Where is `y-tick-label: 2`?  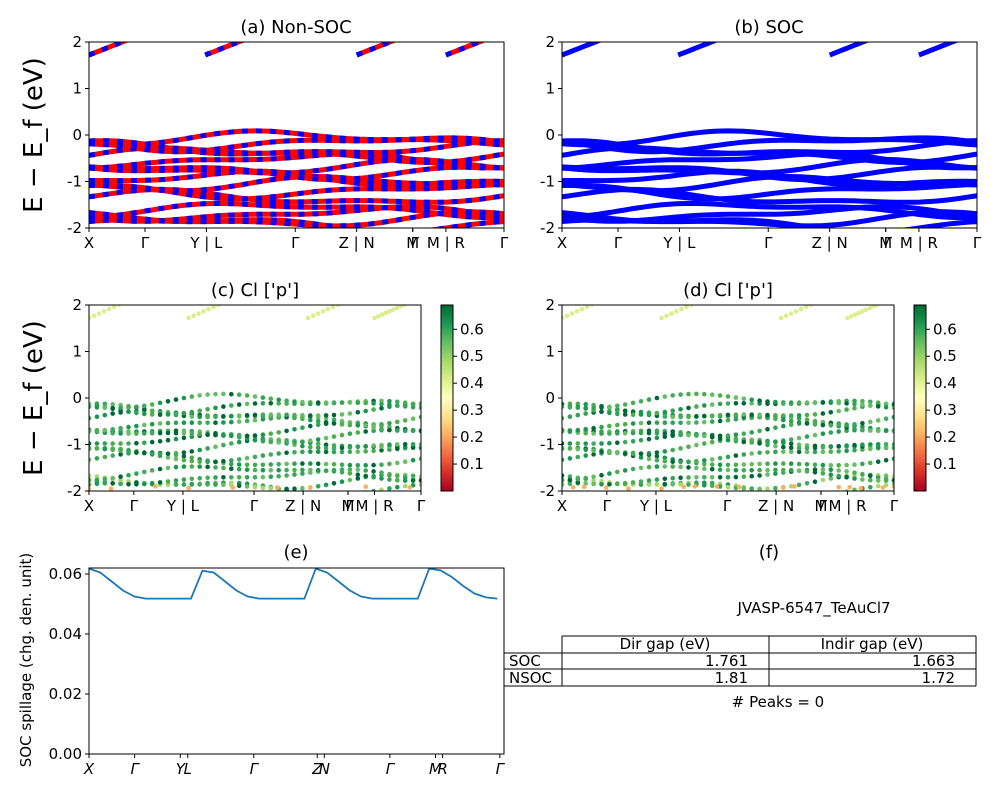
y-tick-label: 2 is located at coordinates (550, 305).